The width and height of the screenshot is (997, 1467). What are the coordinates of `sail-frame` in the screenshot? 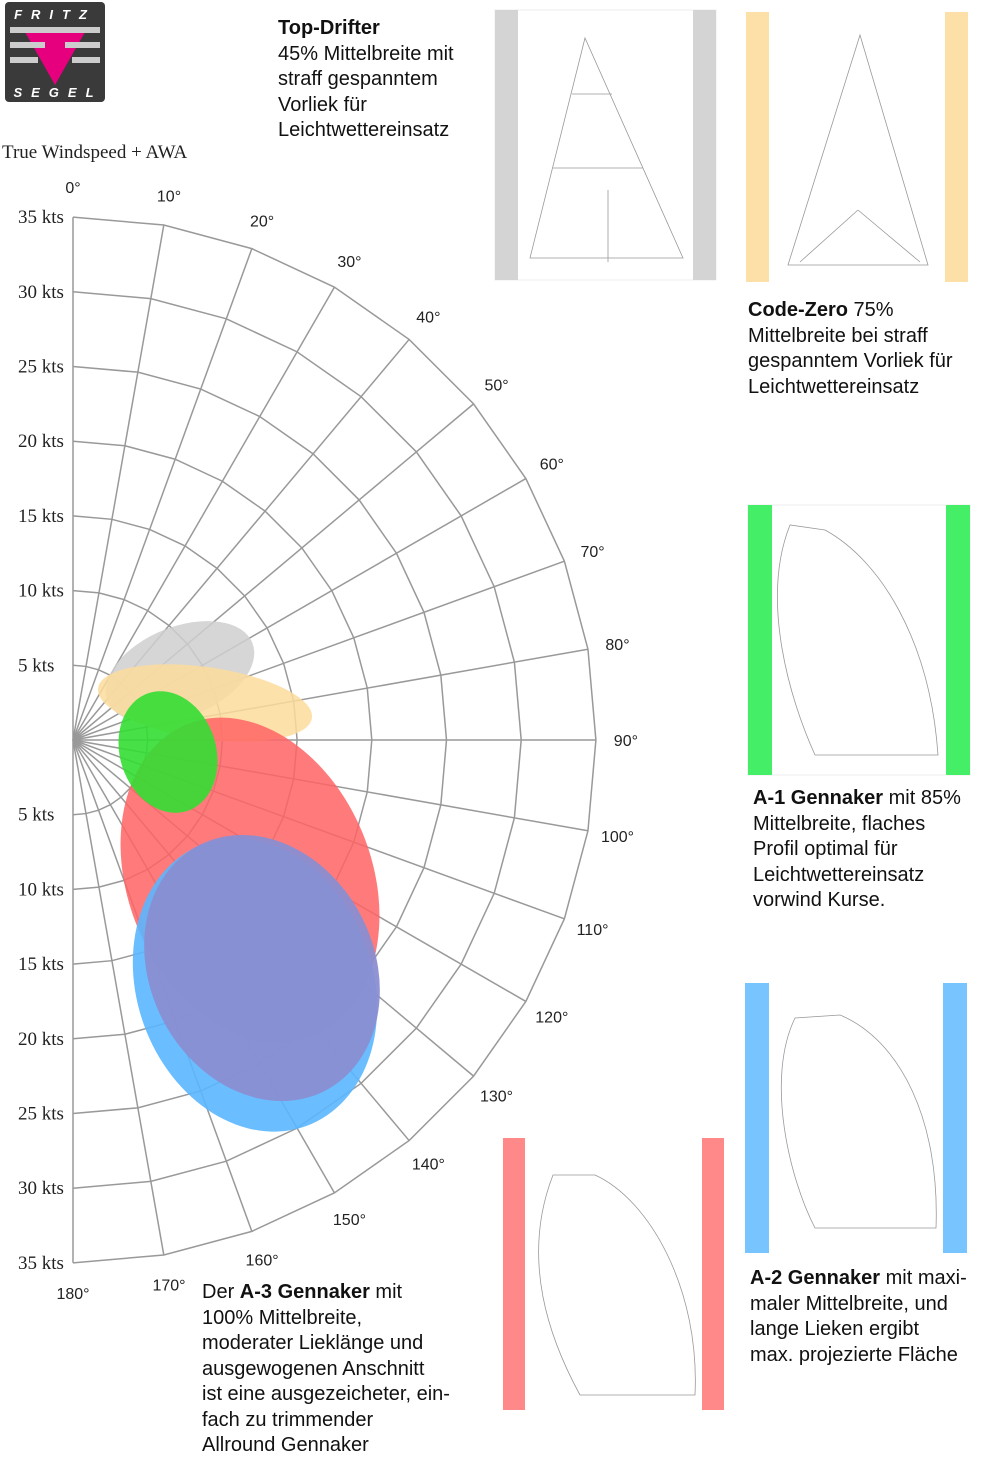 It's located at (859, 640).